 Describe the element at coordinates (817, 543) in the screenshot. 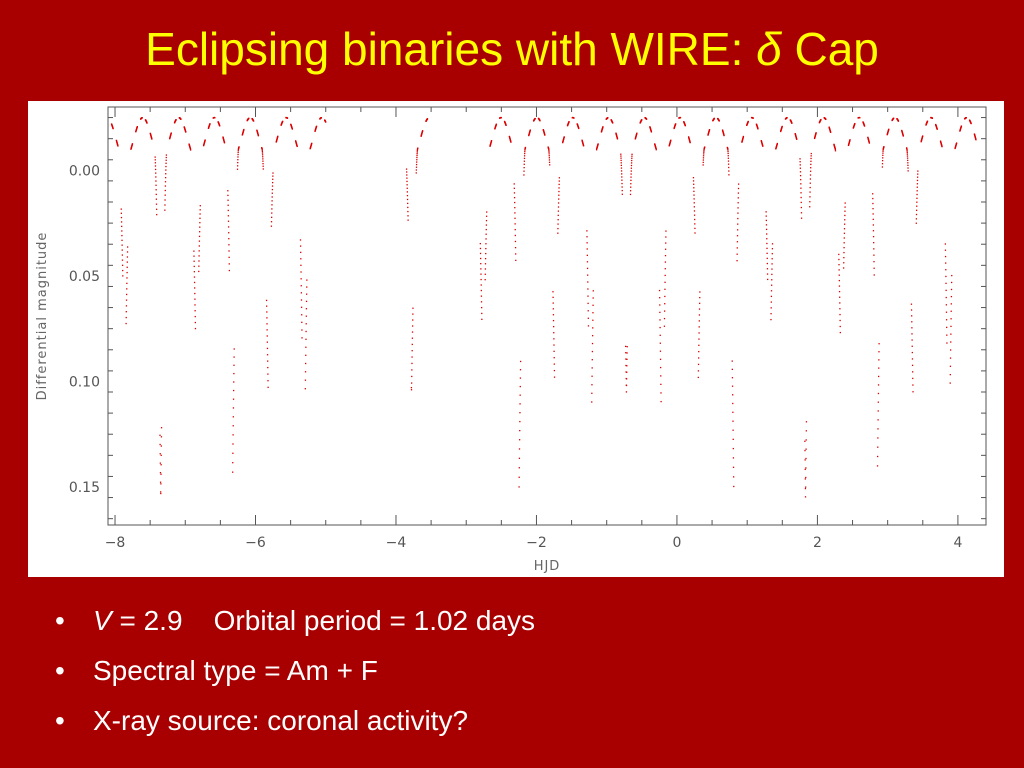

I see `x-tick-label: 2` at that location.